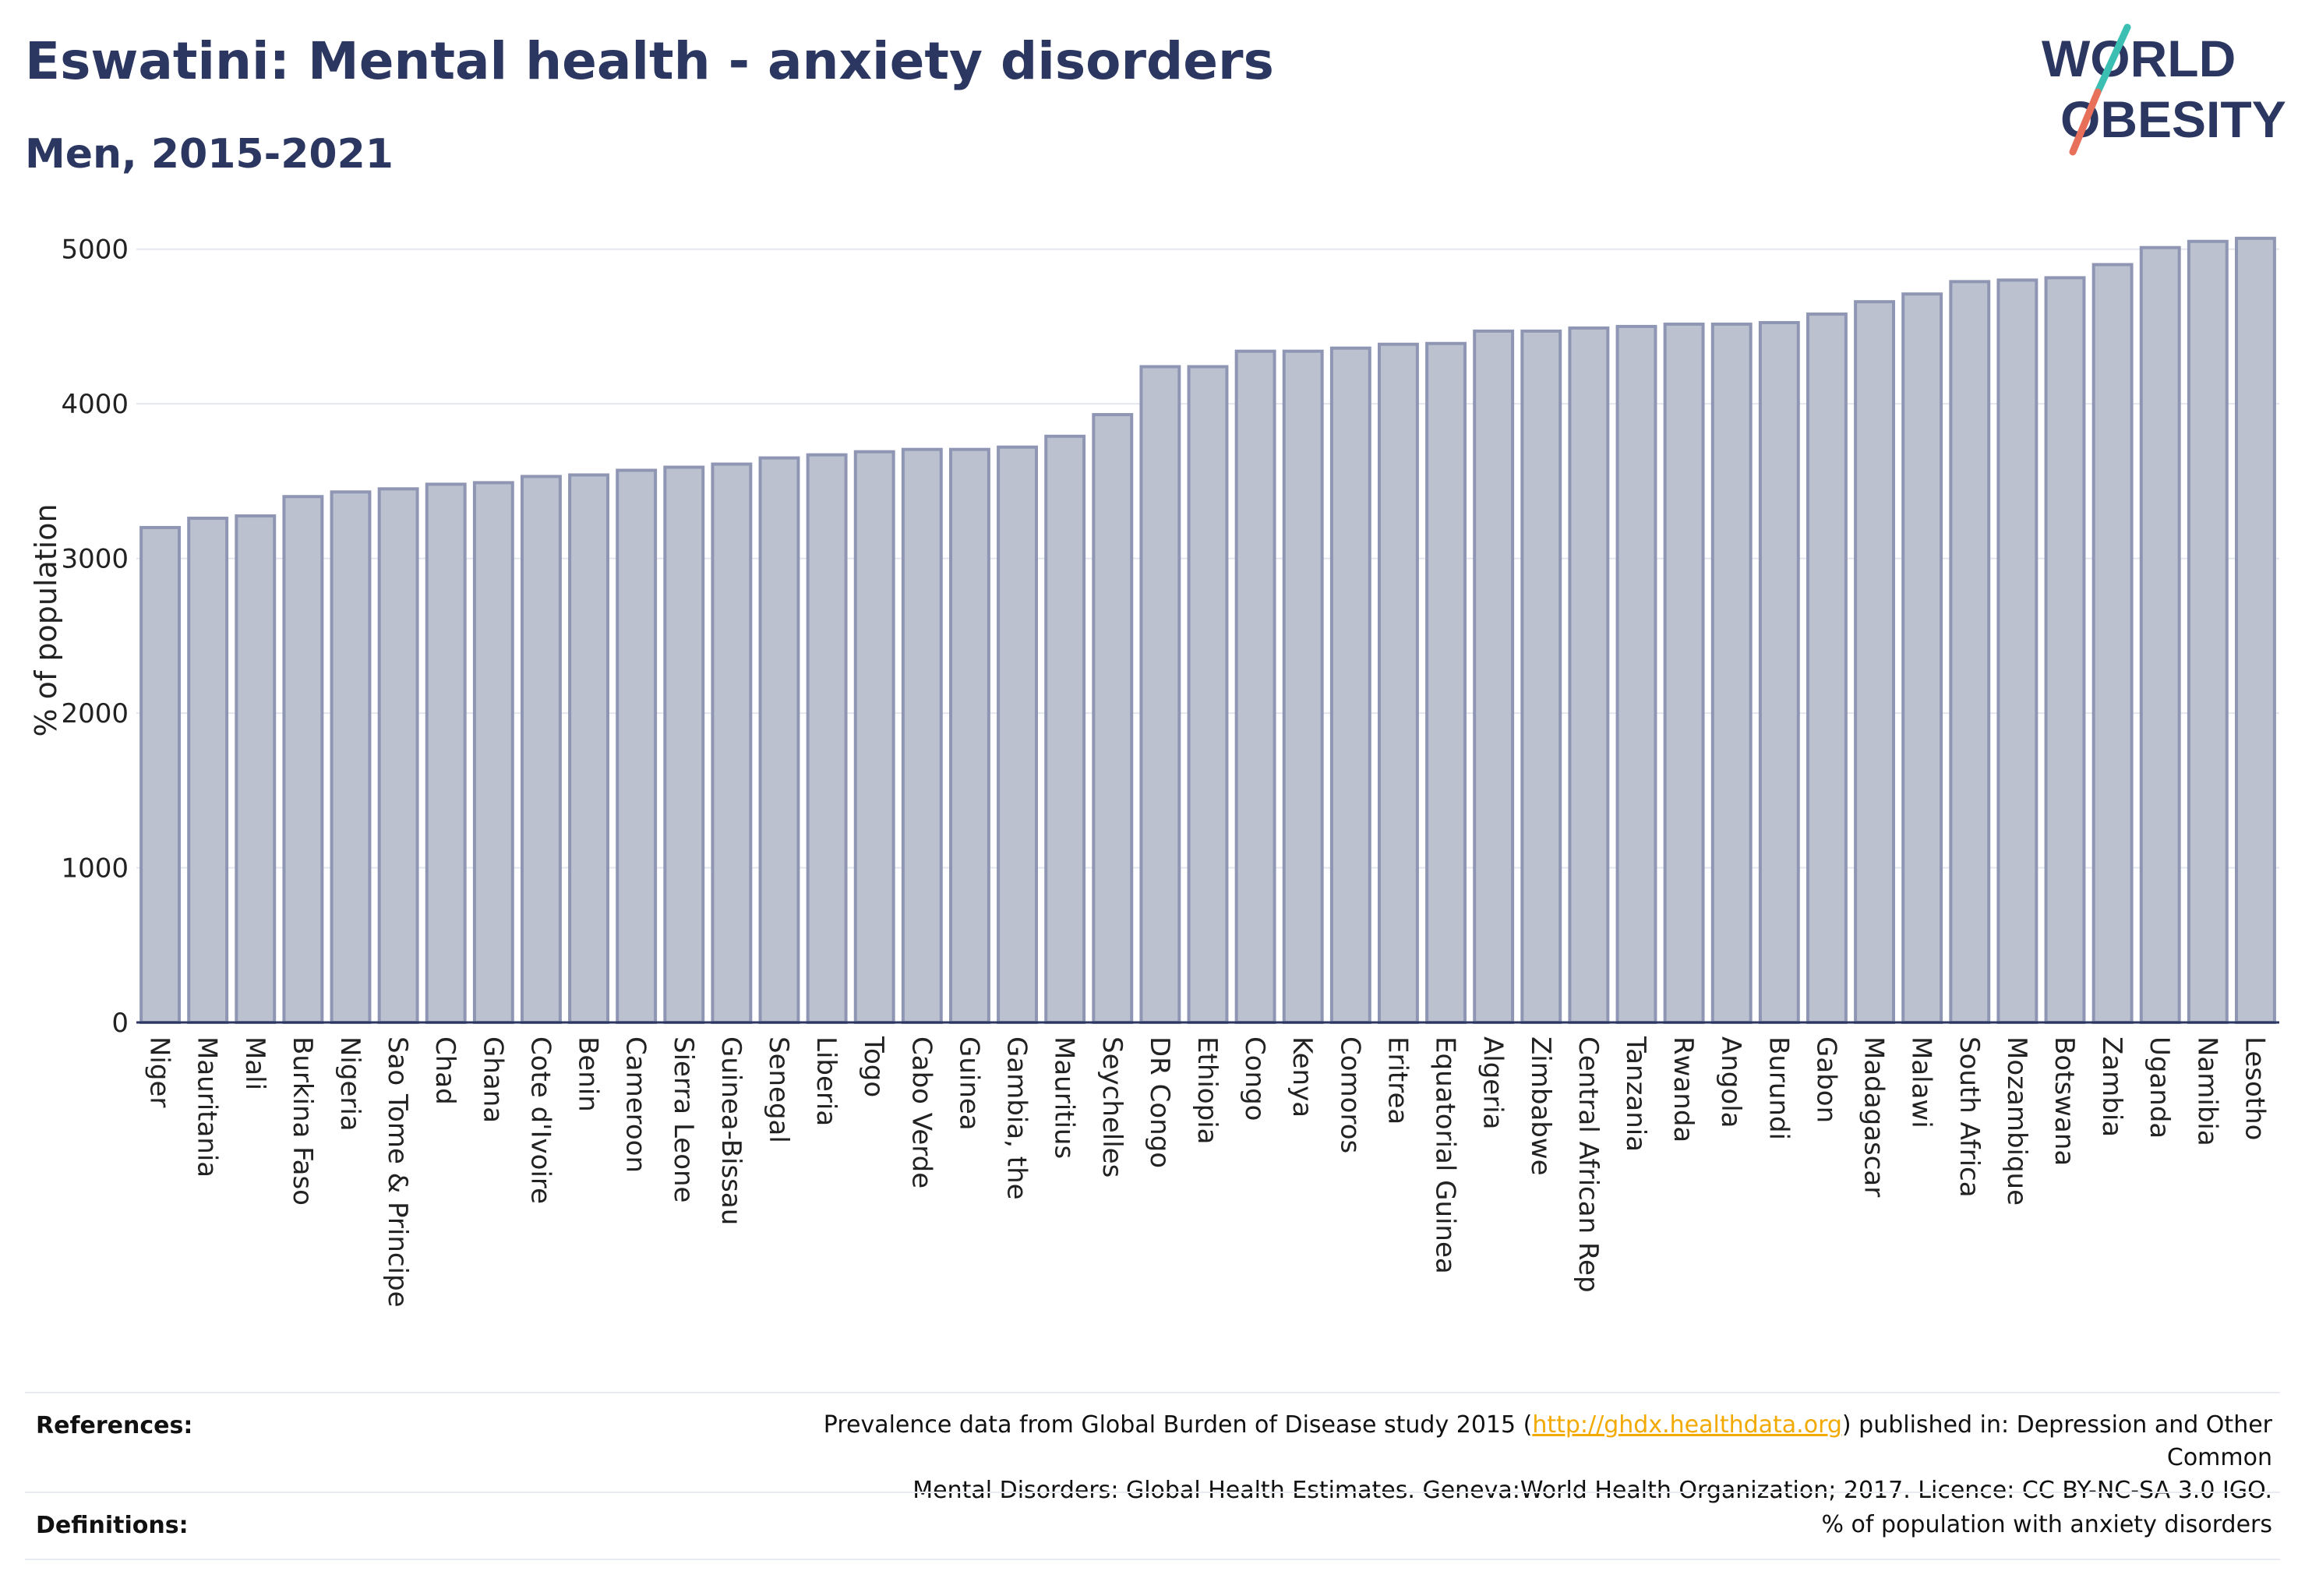 This screenshot has height=1596, width=2305. I want to click on x-tick-label: DR Congo, so click(1159, 1102).